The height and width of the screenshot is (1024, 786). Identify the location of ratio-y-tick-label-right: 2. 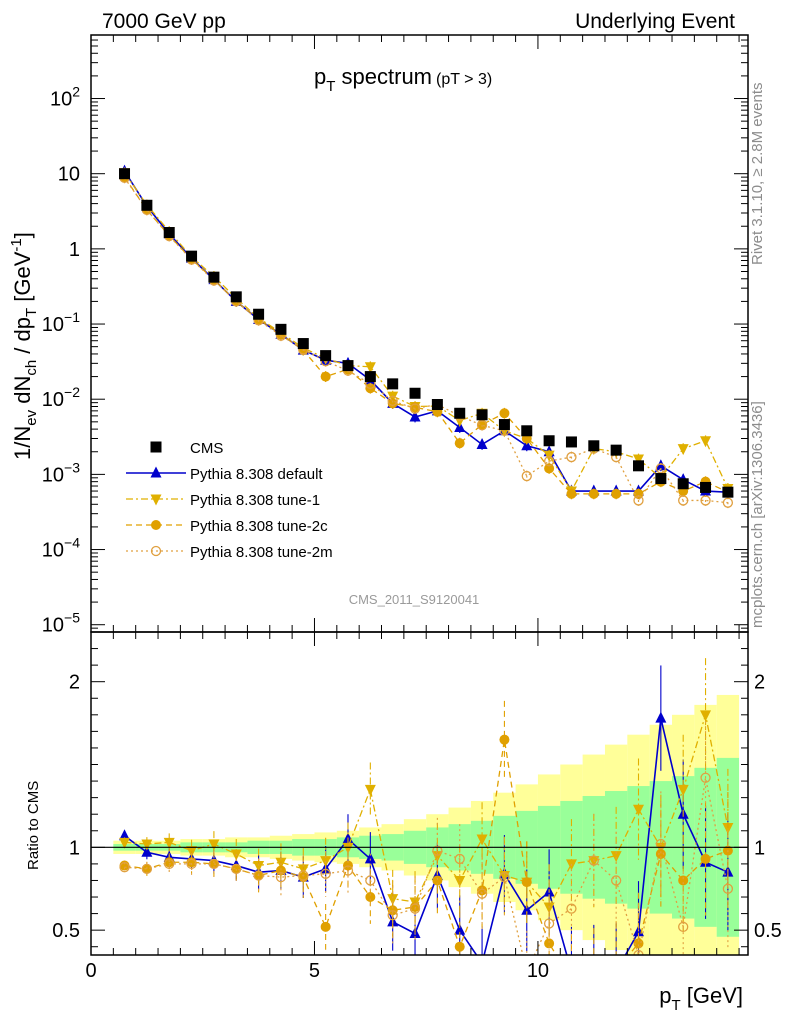
(759, 683).